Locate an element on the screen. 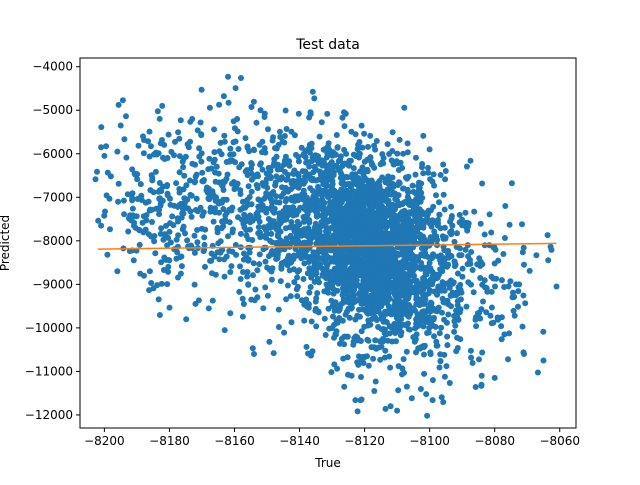  y-tick-label: −5000 is located at coordinates (52, 110).